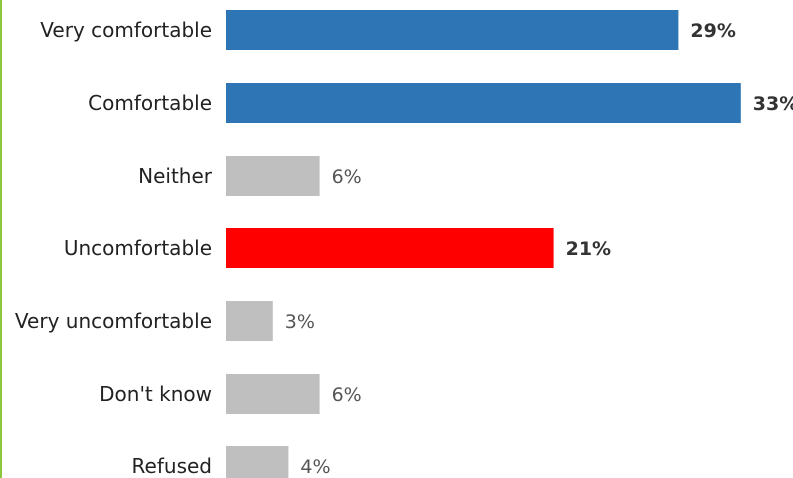 This screenshot has width=793, height=478. Describe the element at coordinates (315, 467) in the screenshot. I see `value-label-6: 4%` at that location.